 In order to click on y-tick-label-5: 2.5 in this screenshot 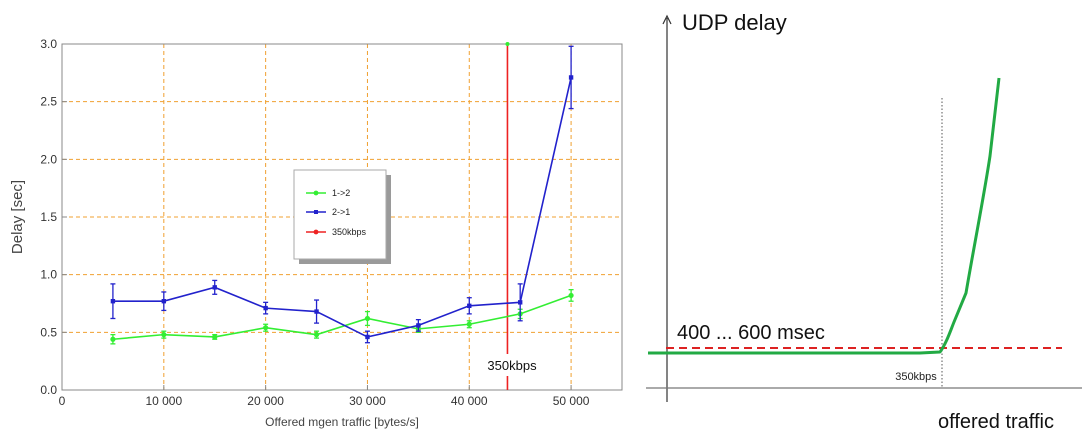, I will do `click(48, 102)`.